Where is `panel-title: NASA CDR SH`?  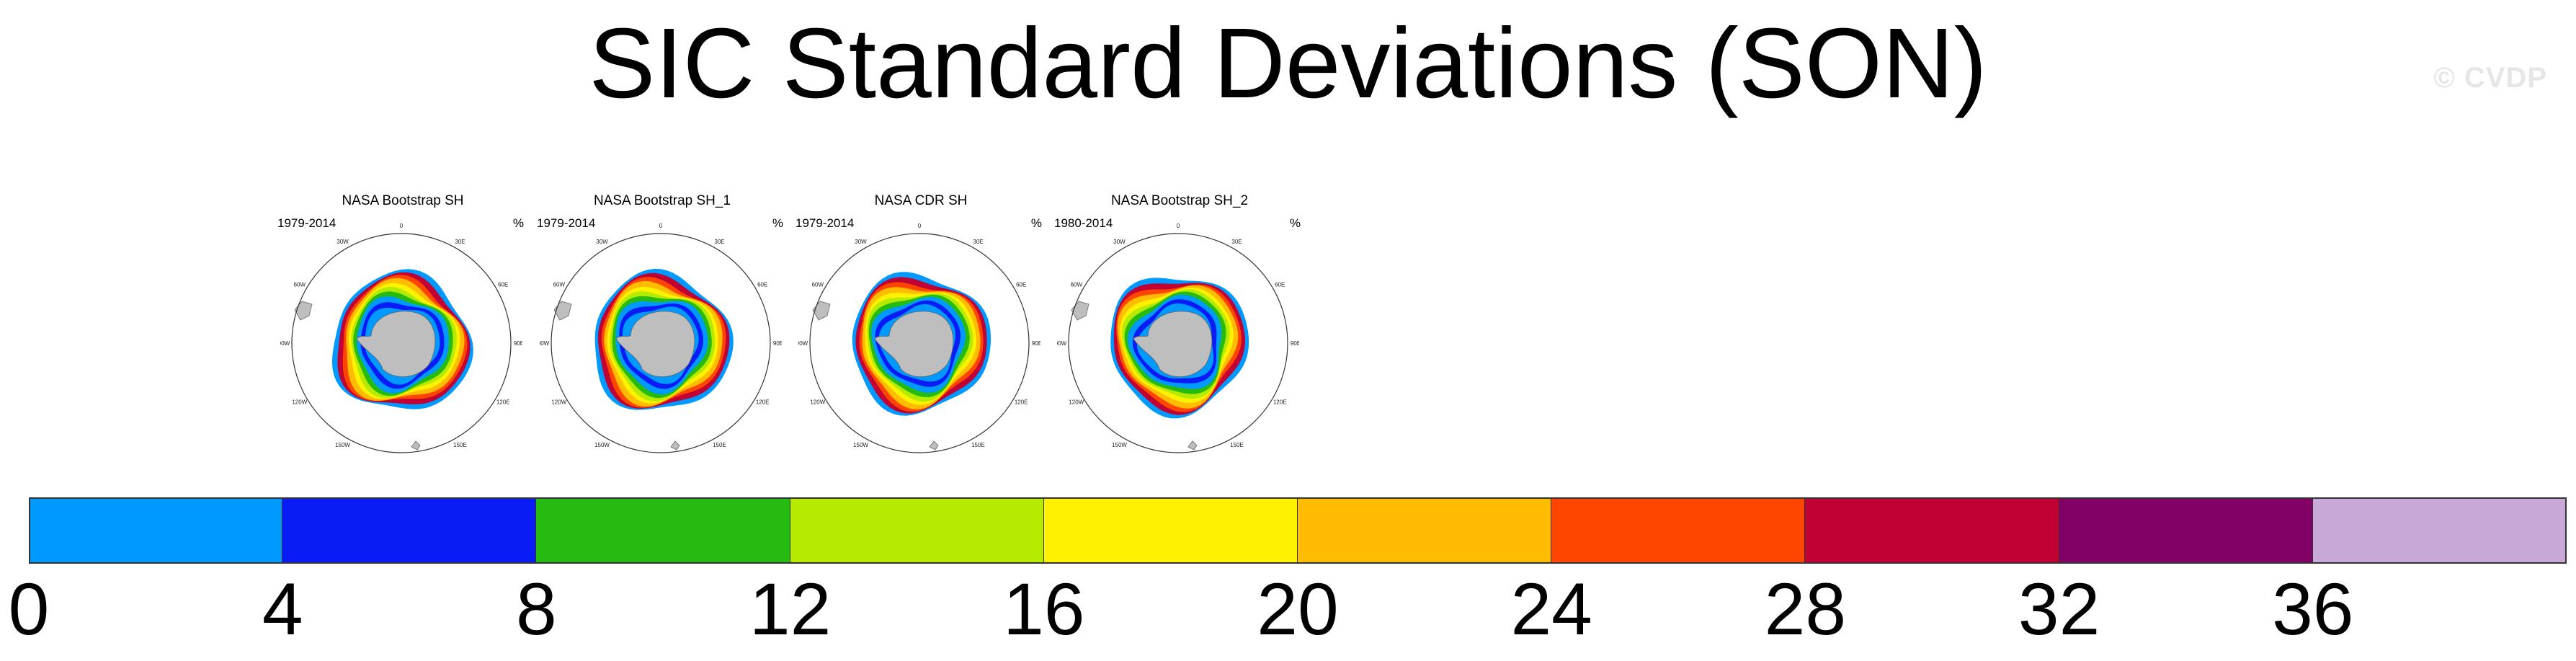
panel-title: NASA CDR SH is located at coordinates (921, 201).